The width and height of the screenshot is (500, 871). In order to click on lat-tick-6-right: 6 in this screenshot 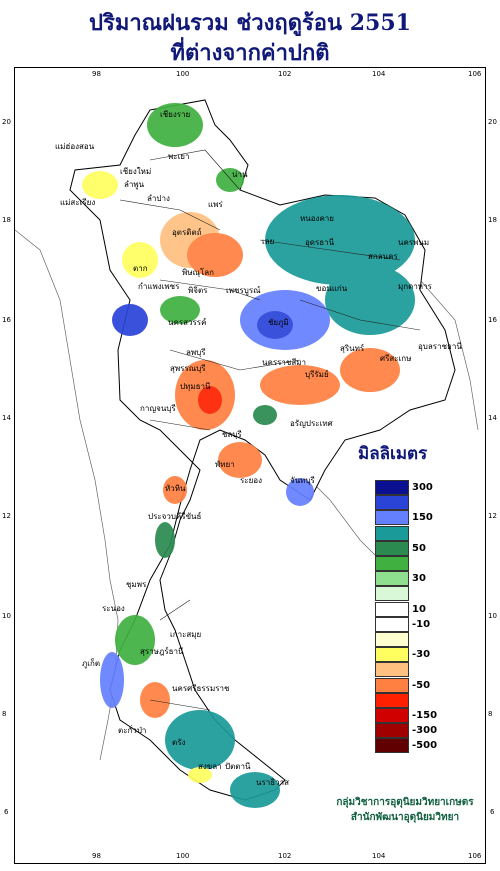, I will do `click(492, 812)`.